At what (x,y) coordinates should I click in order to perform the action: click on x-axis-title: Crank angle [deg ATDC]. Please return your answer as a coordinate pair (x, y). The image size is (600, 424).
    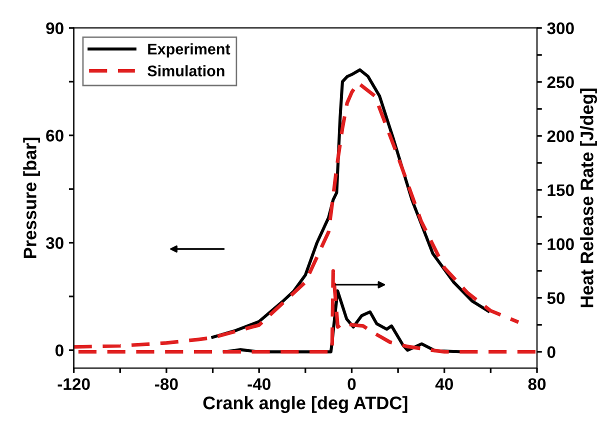
    Looking at the image, I should click on (305, 404).